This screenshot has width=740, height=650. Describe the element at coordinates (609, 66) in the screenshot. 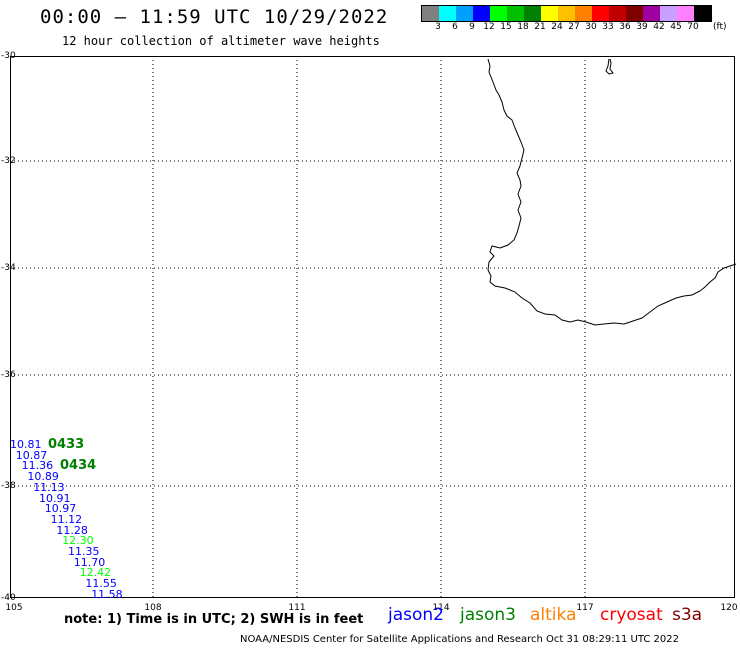

I see `coastline-island` at that location.